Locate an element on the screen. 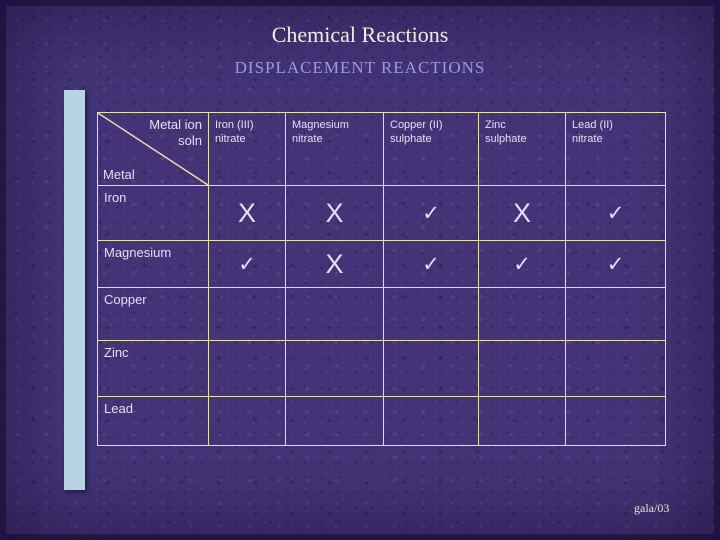 The height and width of the screenshot is (540, 720). accent-bar is located at coordinates (74, 290).